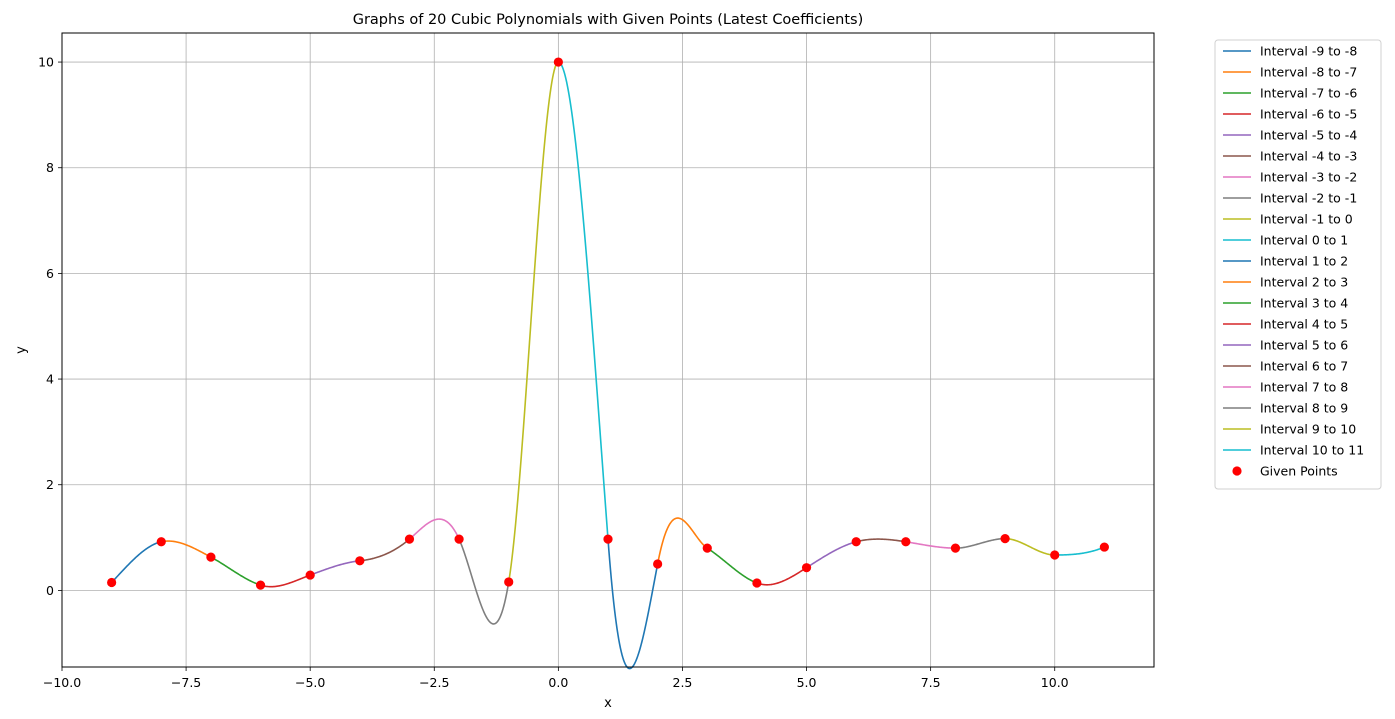 This screenshot has height=719, width=1395. What do you see at coordinates (1304, 387) in the screenshot?
I see `legend-label: Interval 7 to 8` at bounding box center [1304, 387].